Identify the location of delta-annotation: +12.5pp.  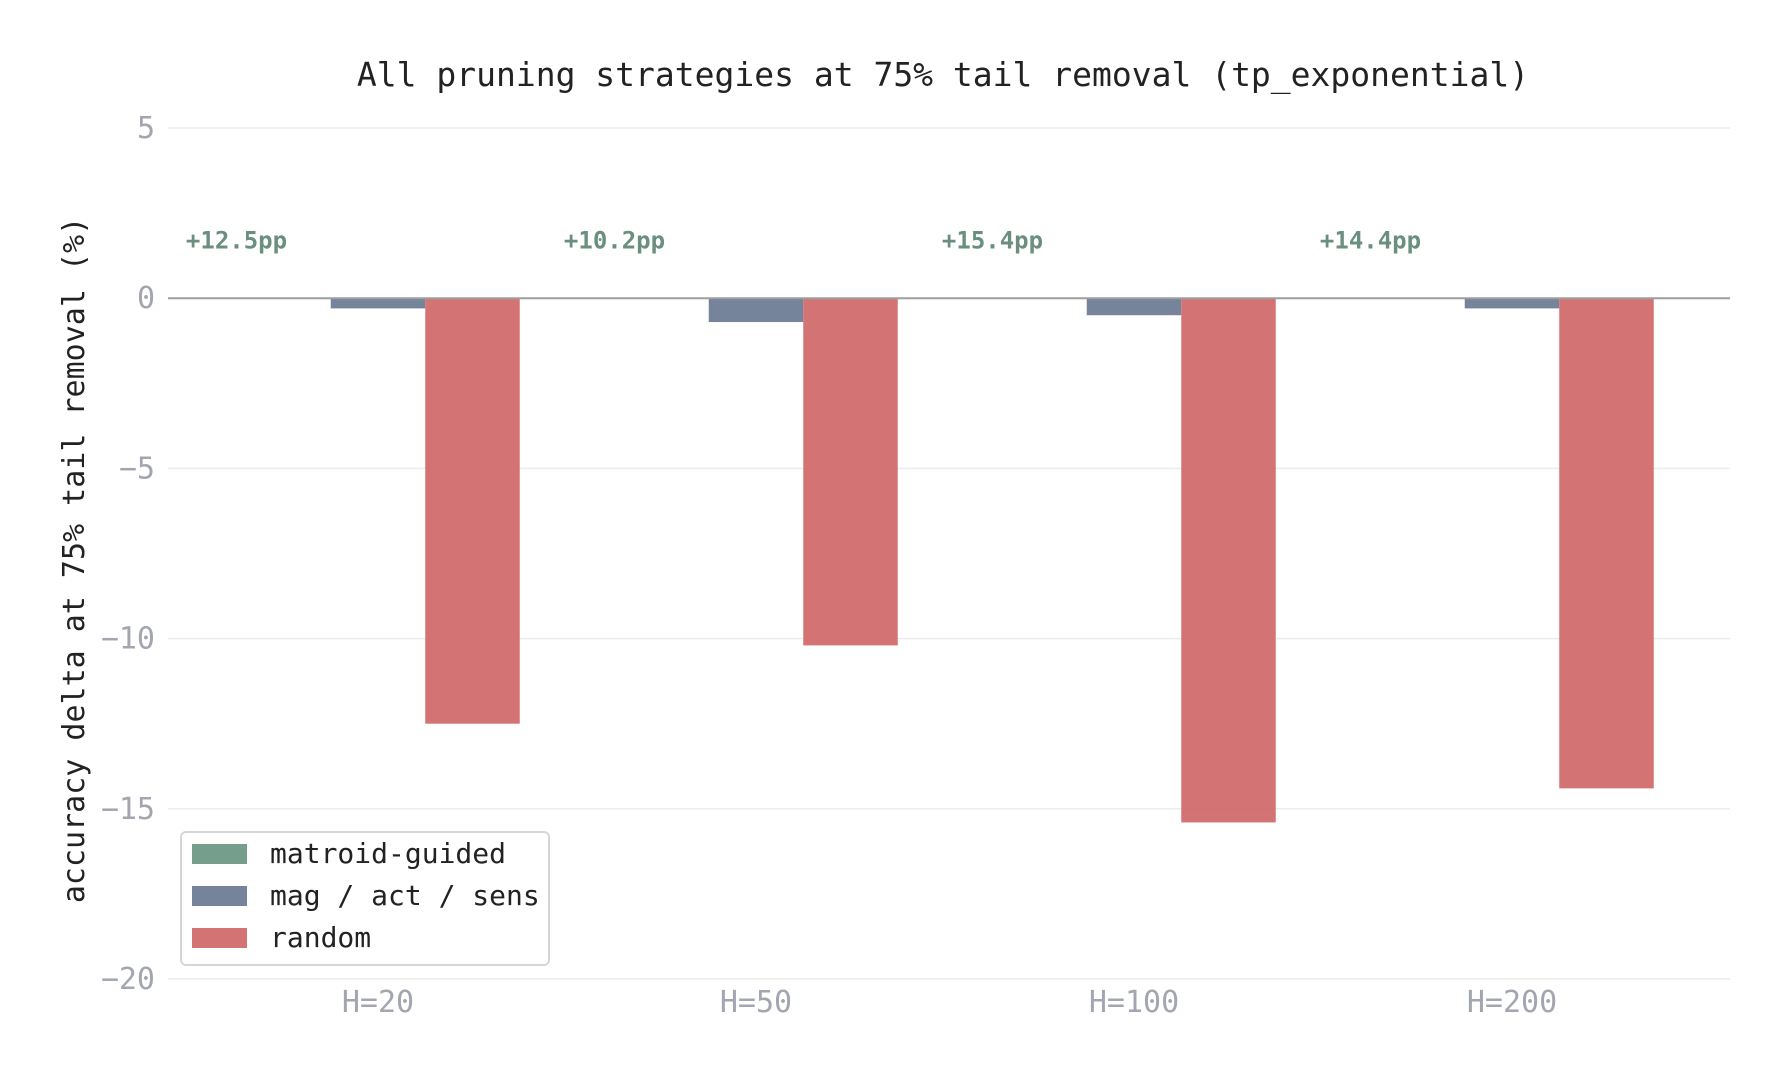
(236, 240).